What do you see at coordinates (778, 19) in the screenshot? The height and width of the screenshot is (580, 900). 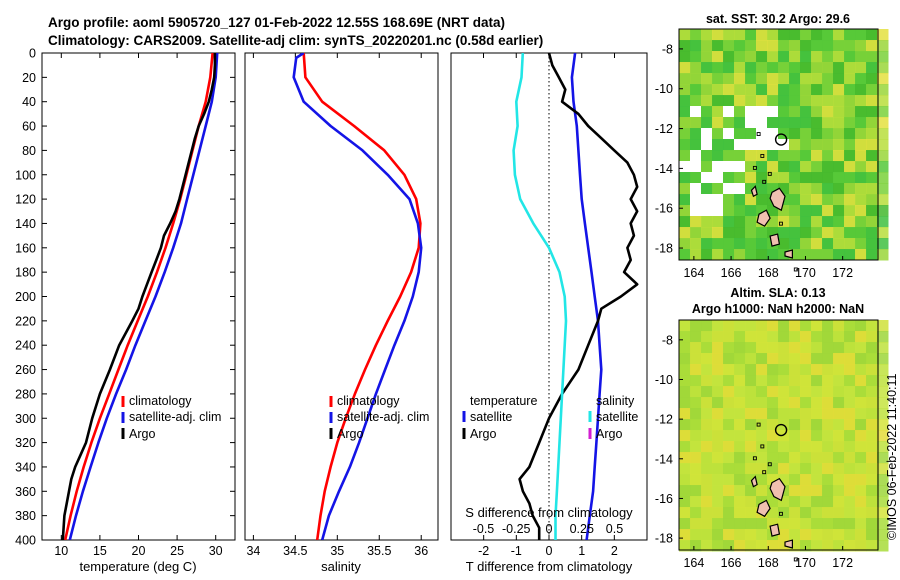 I see `sst-map-title: sat. SST: 30.2 Argo: 29.6` at bounding box center [778, 19].